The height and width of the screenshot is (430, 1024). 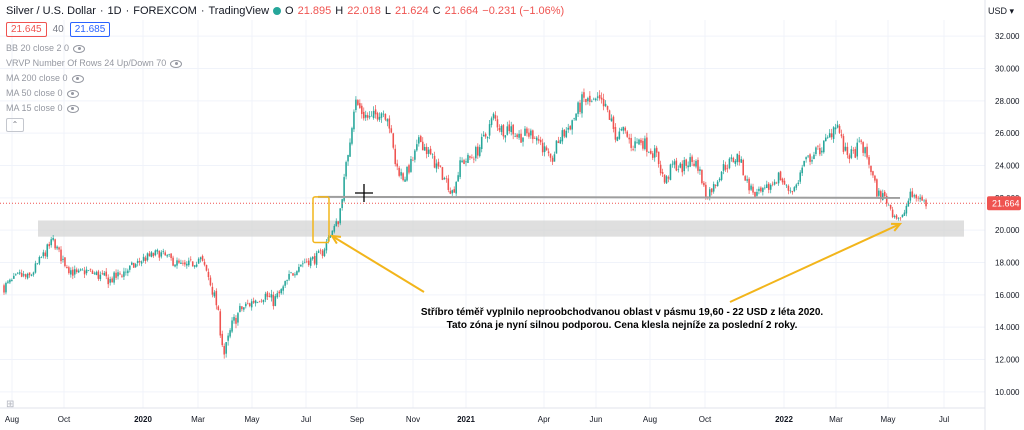 What do you see at coordinates (94, 48) in the screenshot?
I see `indicator-bb: BB 20 close 2 0` at bounding box center [94, 48].